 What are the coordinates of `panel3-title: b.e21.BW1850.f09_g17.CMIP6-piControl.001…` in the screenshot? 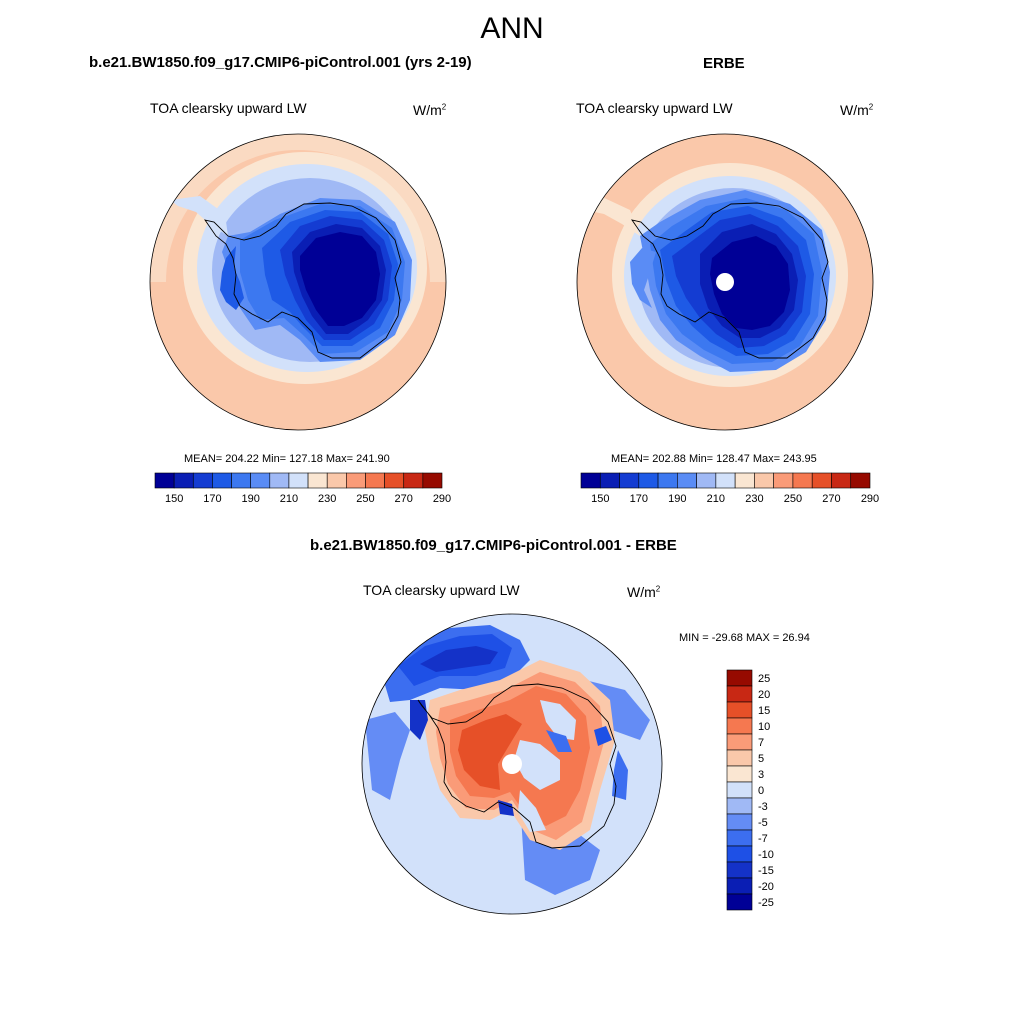 It's located at (493, 545).